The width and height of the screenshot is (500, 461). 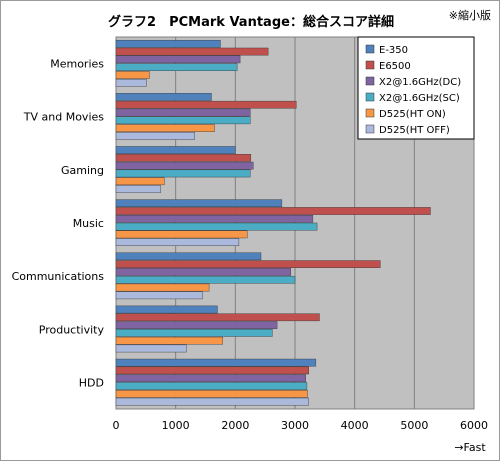 What do you see at coordinates (469, 15) in the screenshot?
I see `chart-note: ※縮小版` at bounding box center [469, 15].